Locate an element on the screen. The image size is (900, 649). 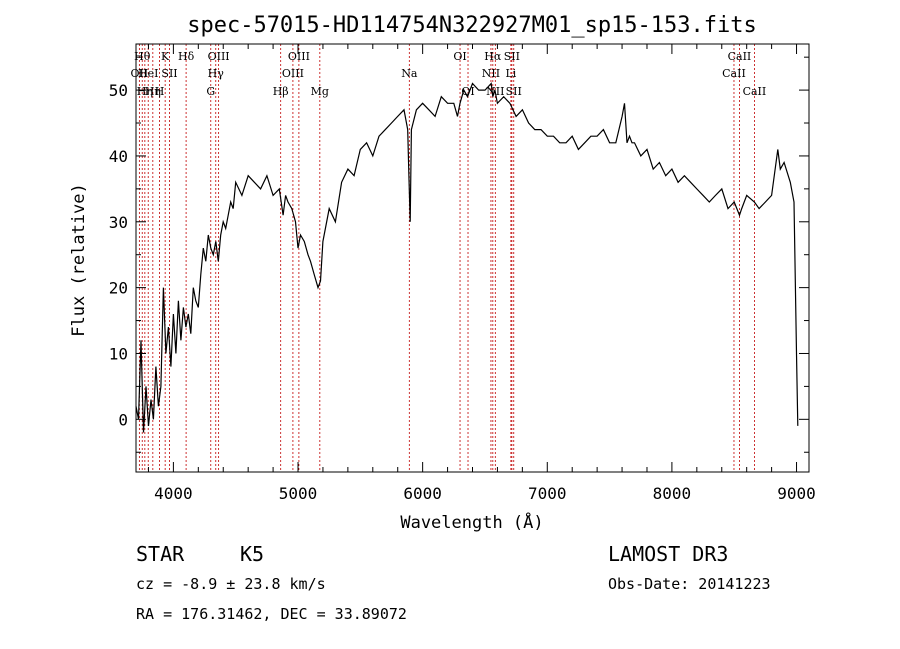
y-tick-label-0: 0 is located at coordinates (123, 419).